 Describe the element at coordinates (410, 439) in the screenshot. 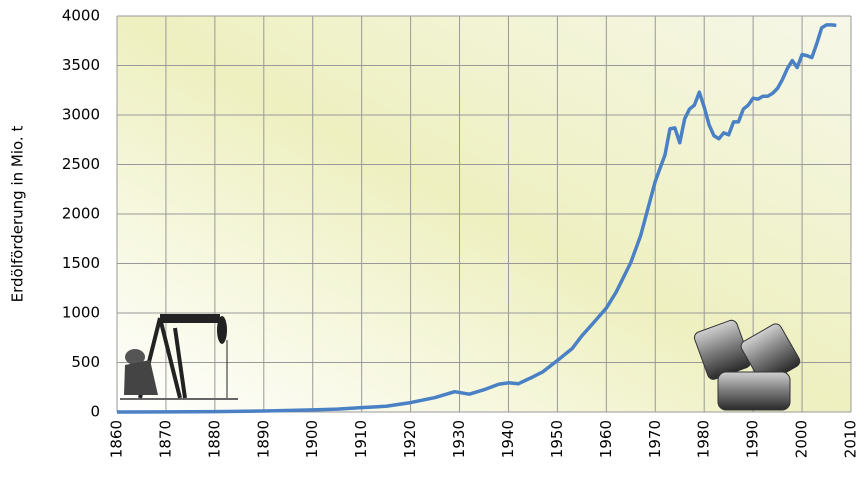

I see `x-tick-label: 1920` at that location.